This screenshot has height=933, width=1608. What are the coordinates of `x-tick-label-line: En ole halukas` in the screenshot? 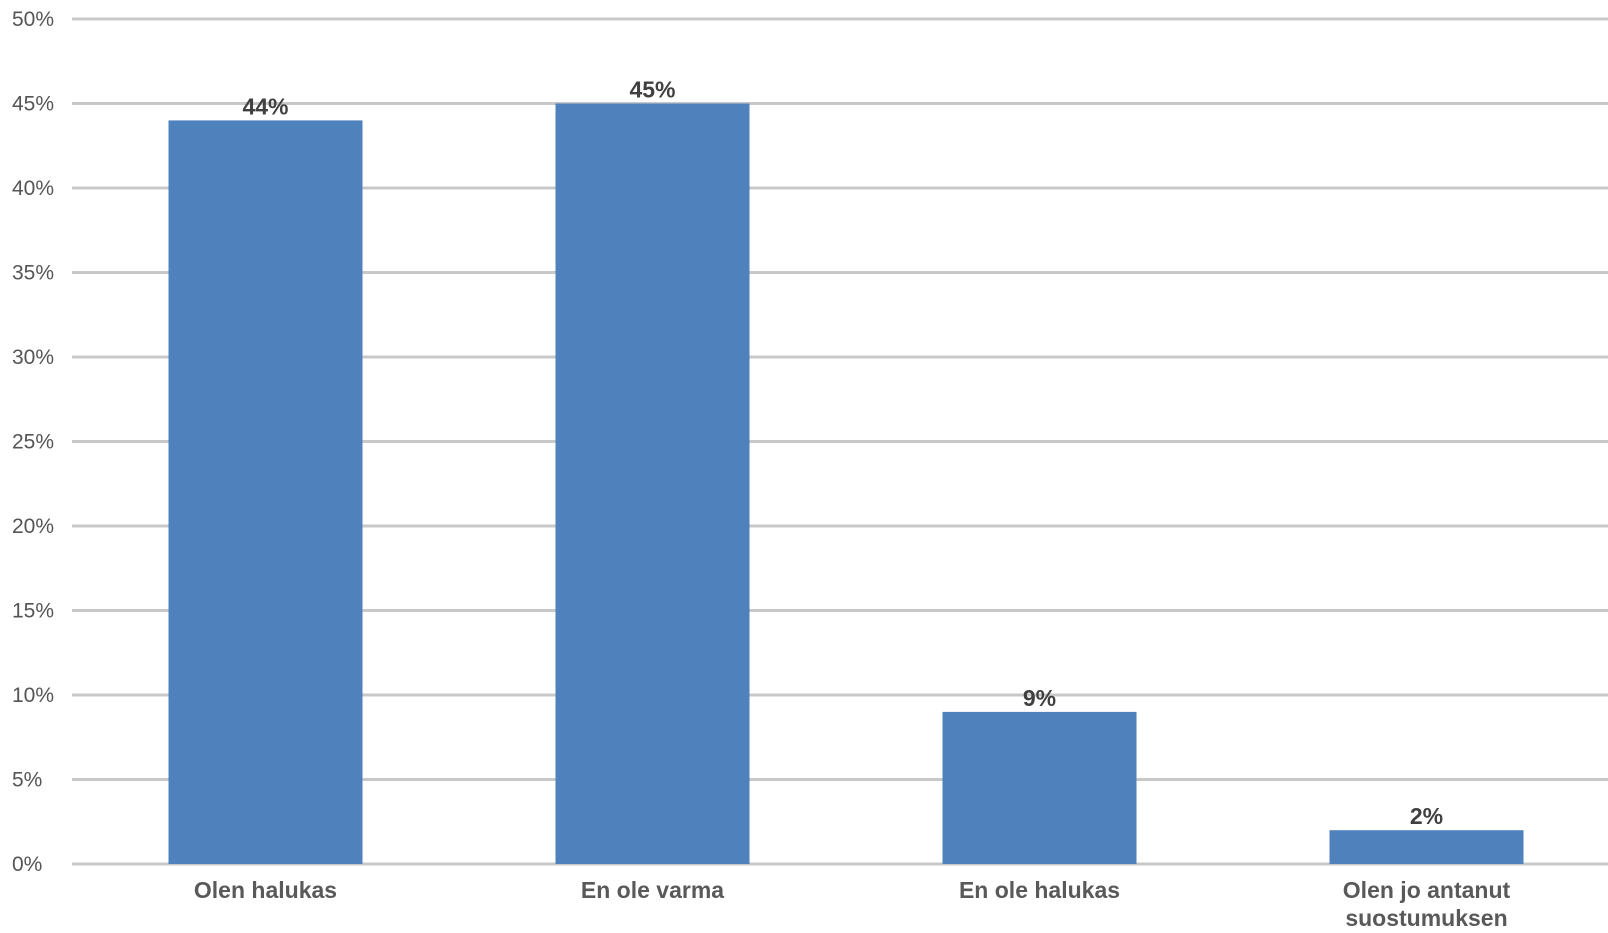 It's located at (1039, 890).